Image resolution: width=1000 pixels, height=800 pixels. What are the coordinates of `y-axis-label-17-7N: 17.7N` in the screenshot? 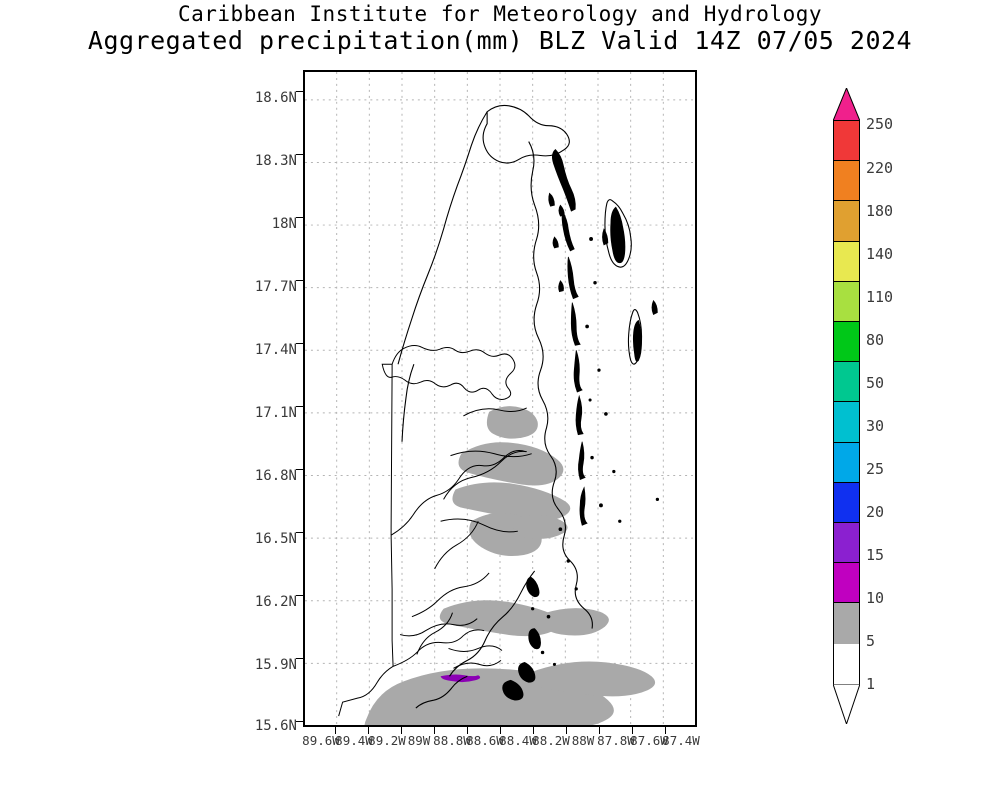 It's located at (275, 287).